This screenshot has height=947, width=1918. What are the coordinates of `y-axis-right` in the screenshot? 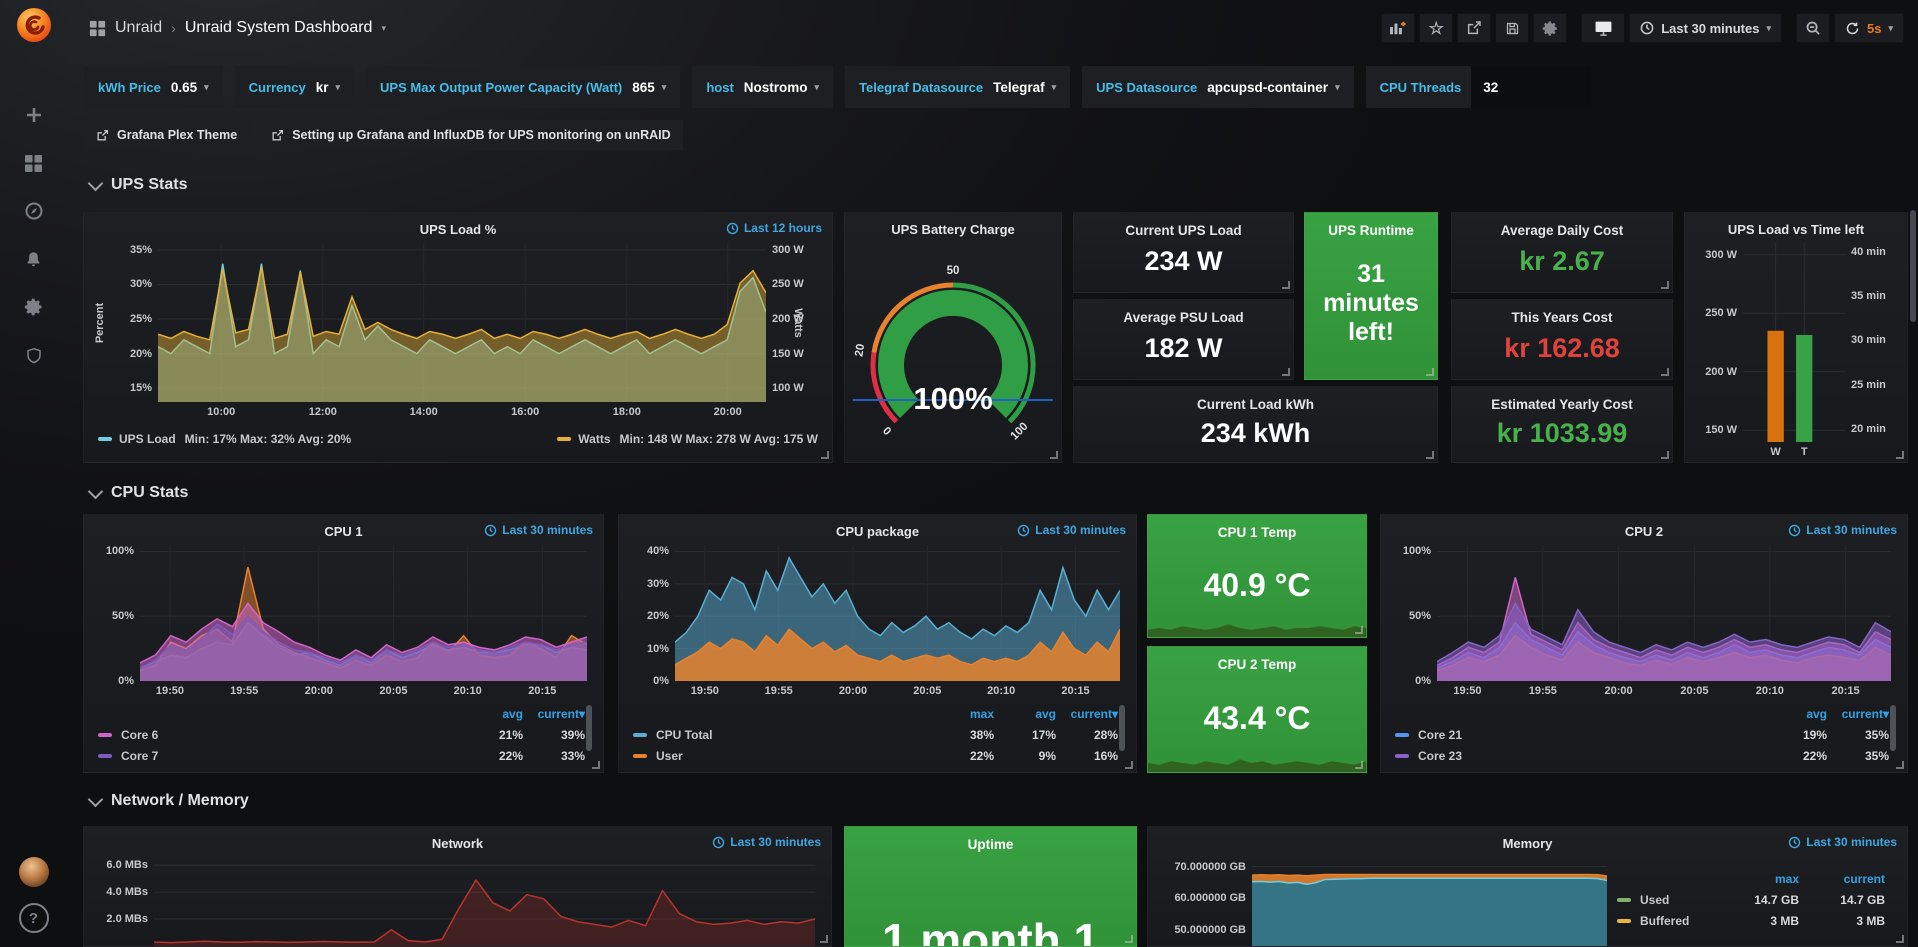 It's located at (591, 613).